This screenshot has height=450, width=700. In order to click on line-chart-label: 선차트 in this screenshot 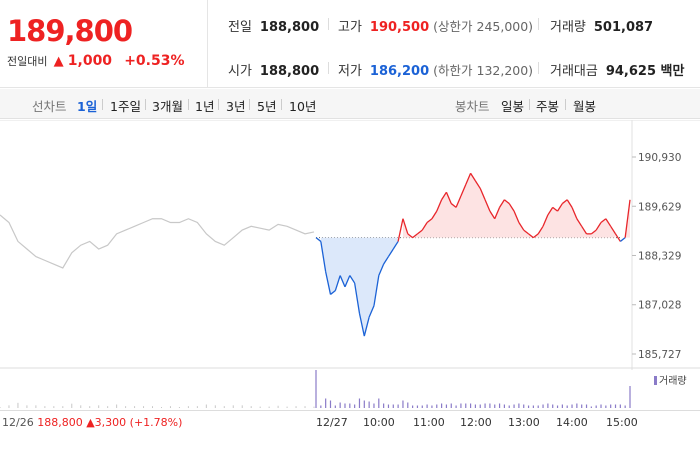, I will do `click(49, 106)`.